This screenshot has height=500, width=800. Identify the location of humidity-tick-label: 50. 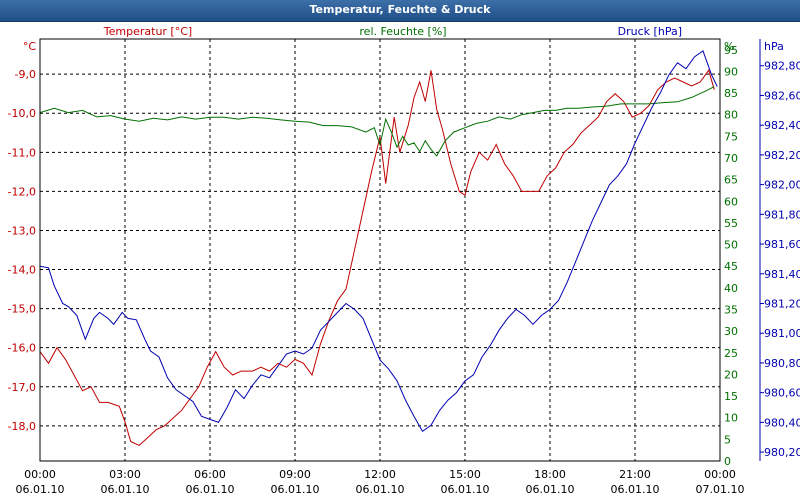
(731, 245).